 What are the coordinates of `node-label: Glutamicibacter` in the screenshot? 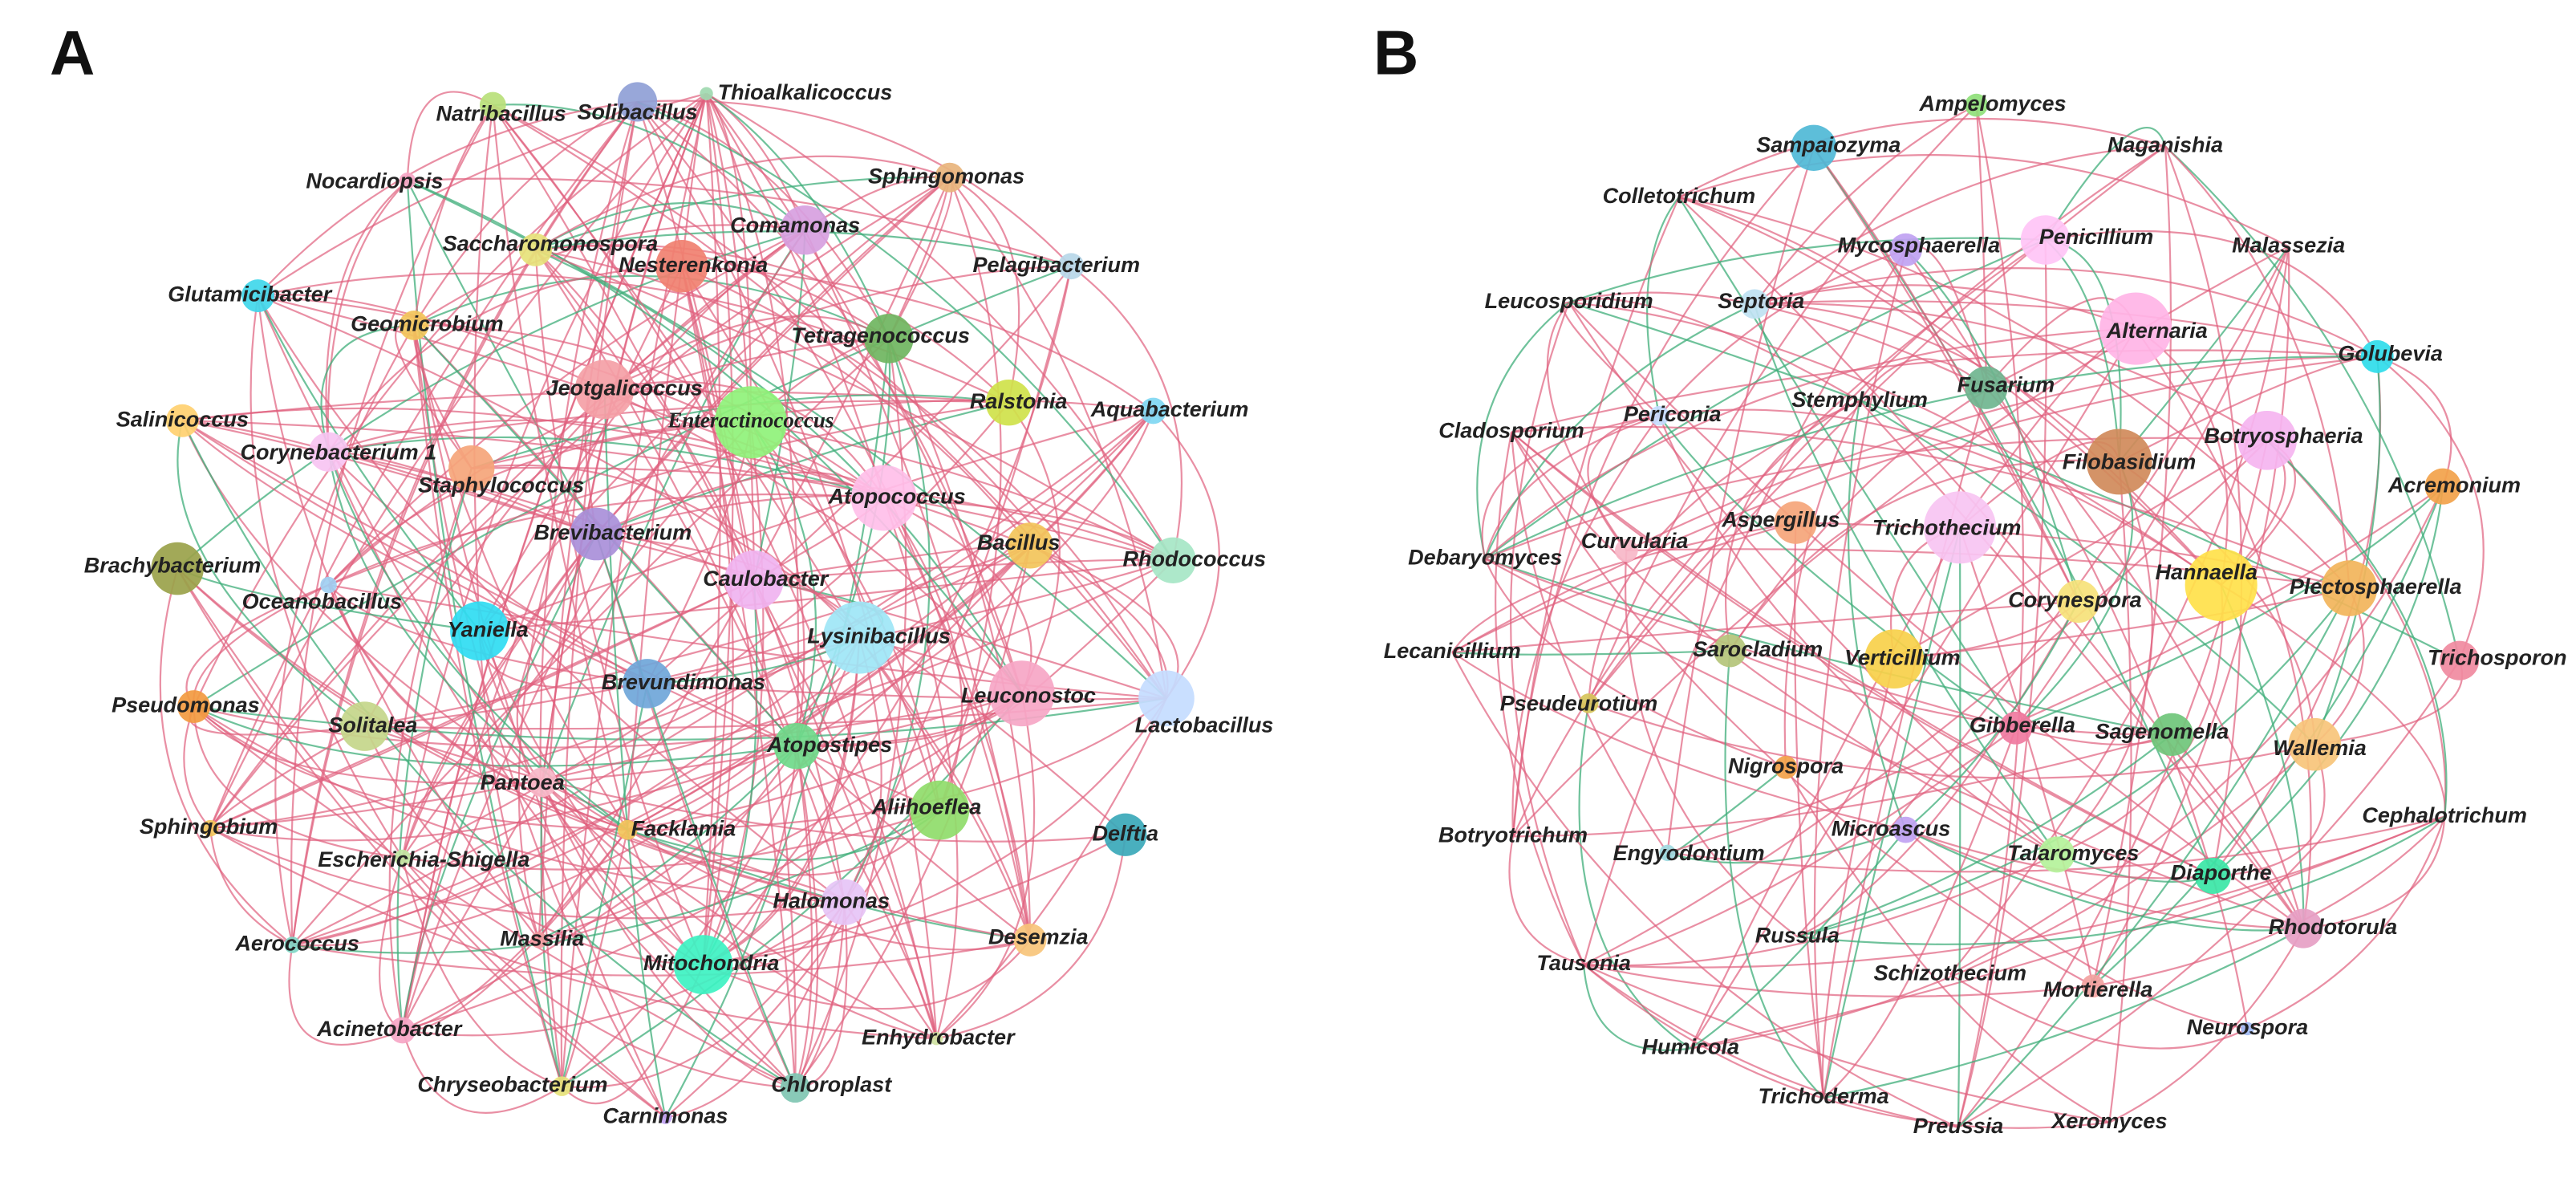 It's located at (250, 294).